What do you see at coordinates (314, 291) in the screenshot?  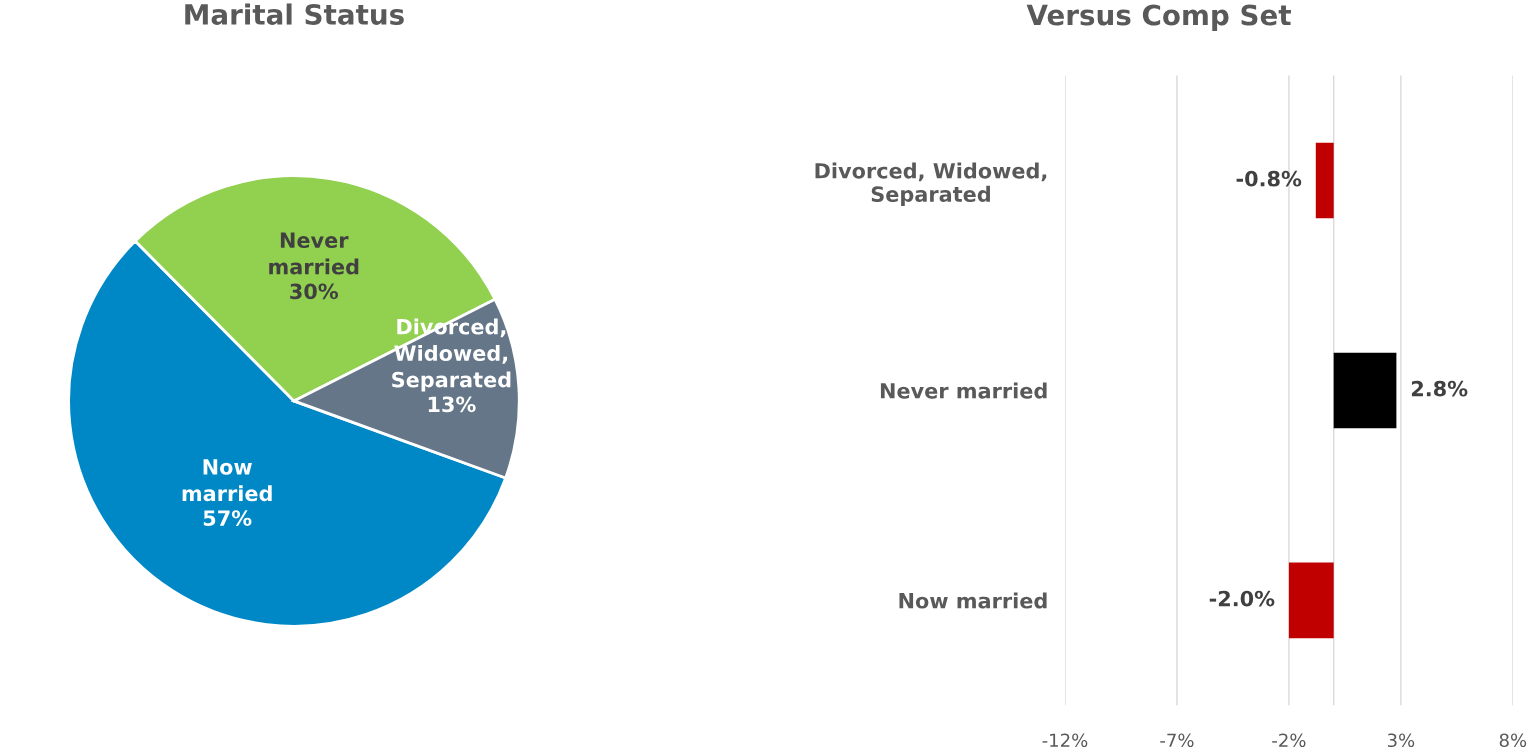 I see `data-label: 30%` at bounding box center [314, 291].